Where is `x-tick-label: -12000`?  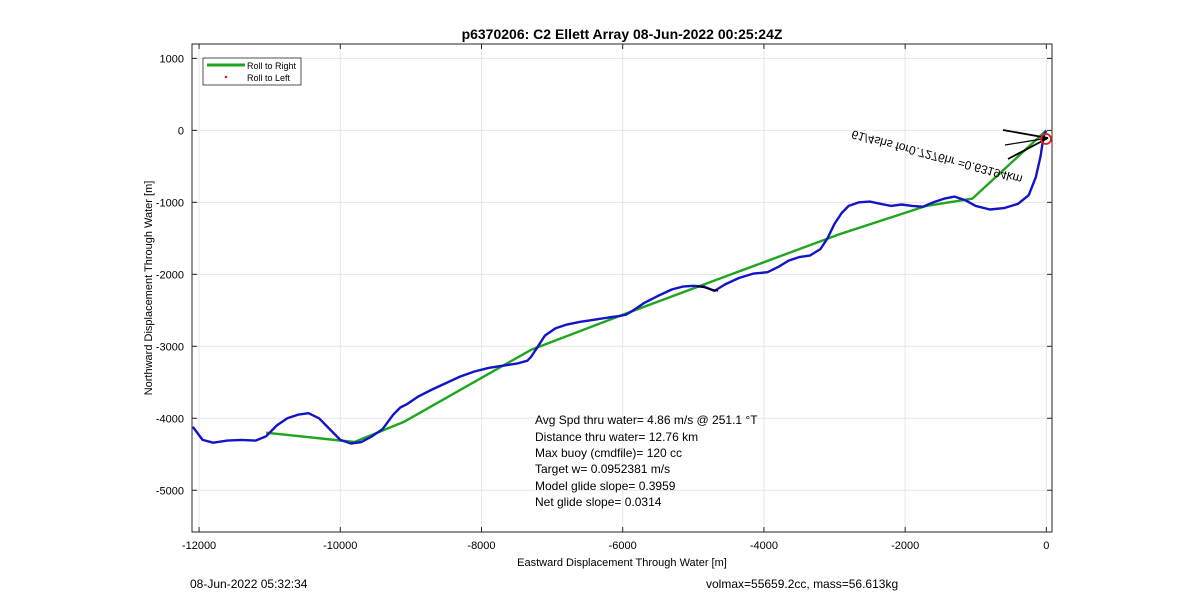
x-tick-label: -12000 is located at coordinates (199, 546).